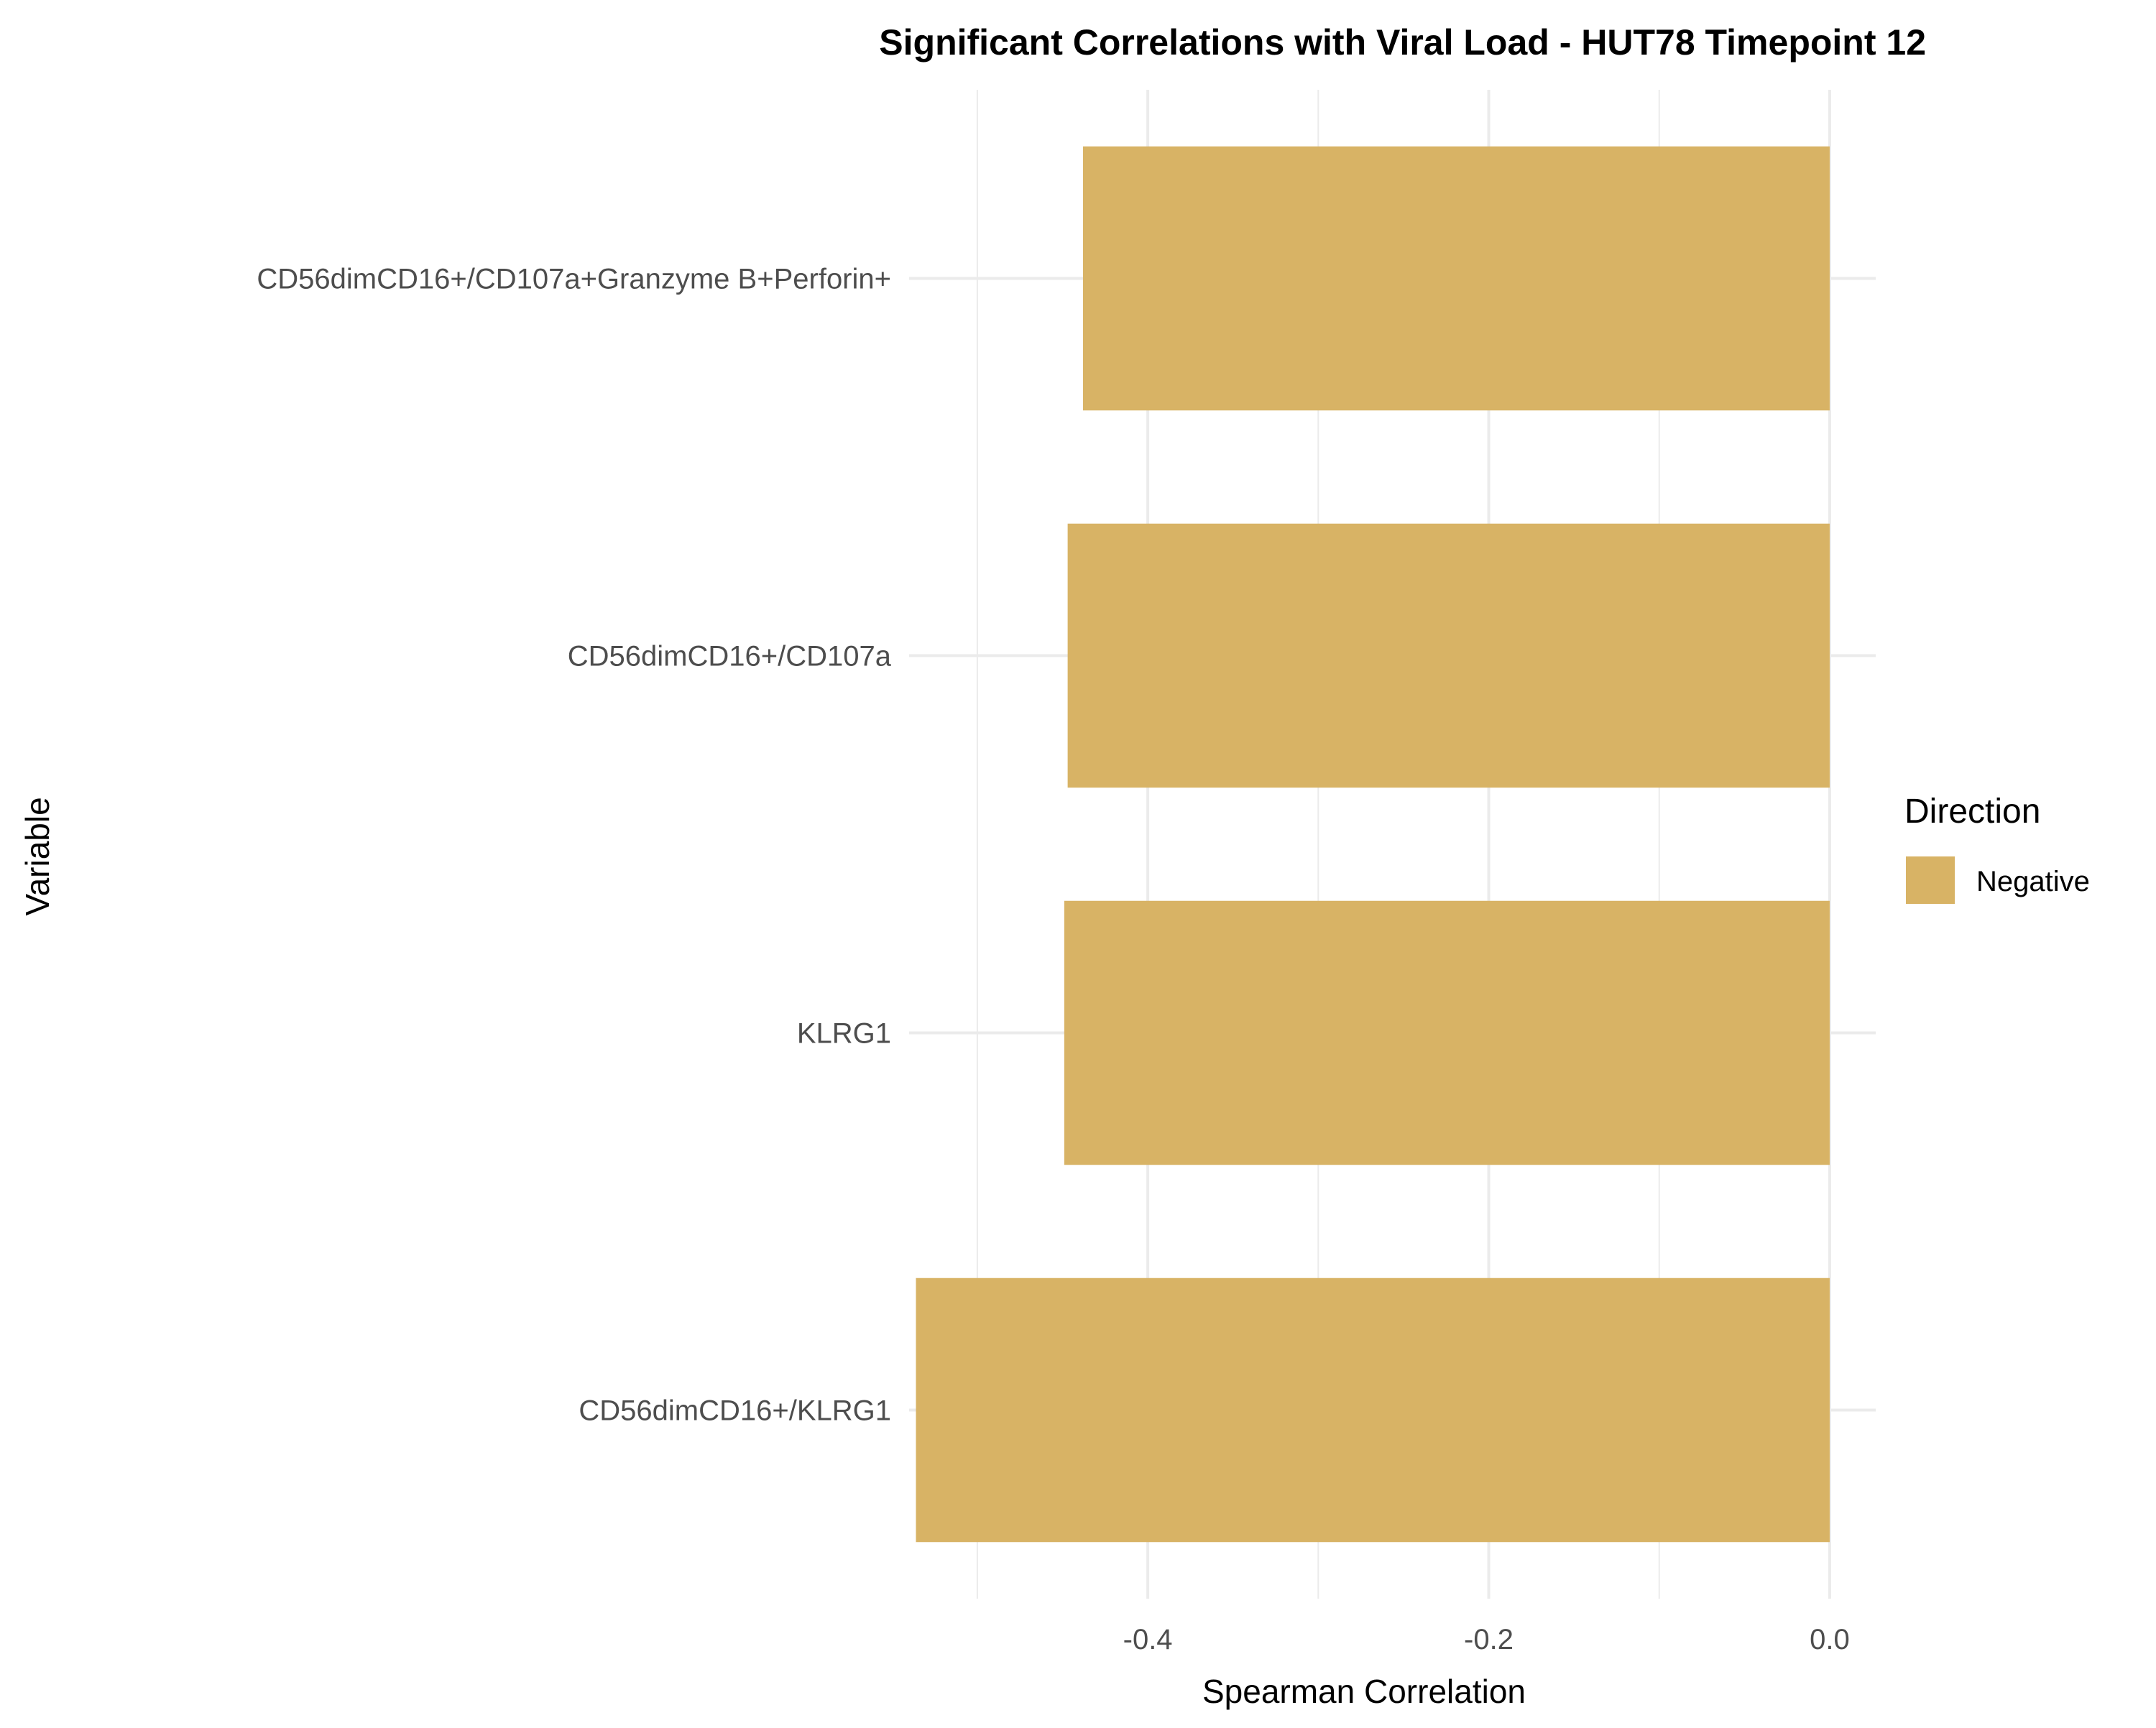 Image resolution: width=2156 pixels, height=1728 pixels. I want to click on legend-title: Direction, so click(1972, 812).